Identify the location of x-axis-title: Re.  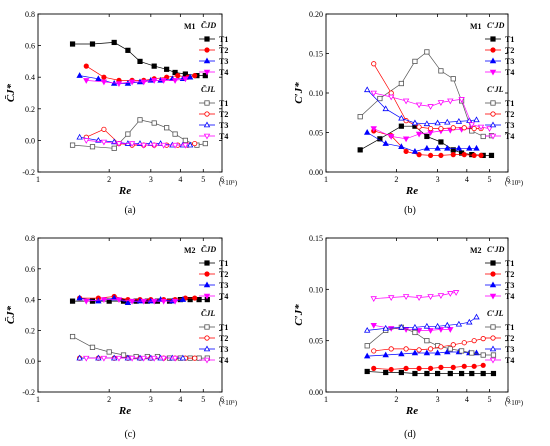
(124, 411).